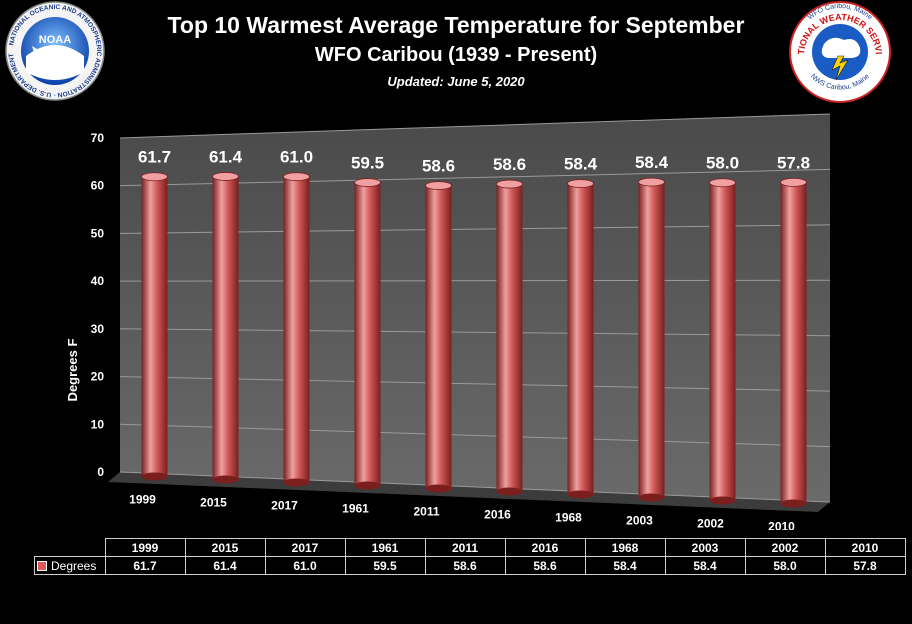 The width and height of the screenshot is (912, 624). I want to click on y-tick-label: 40, so click(98, 281).